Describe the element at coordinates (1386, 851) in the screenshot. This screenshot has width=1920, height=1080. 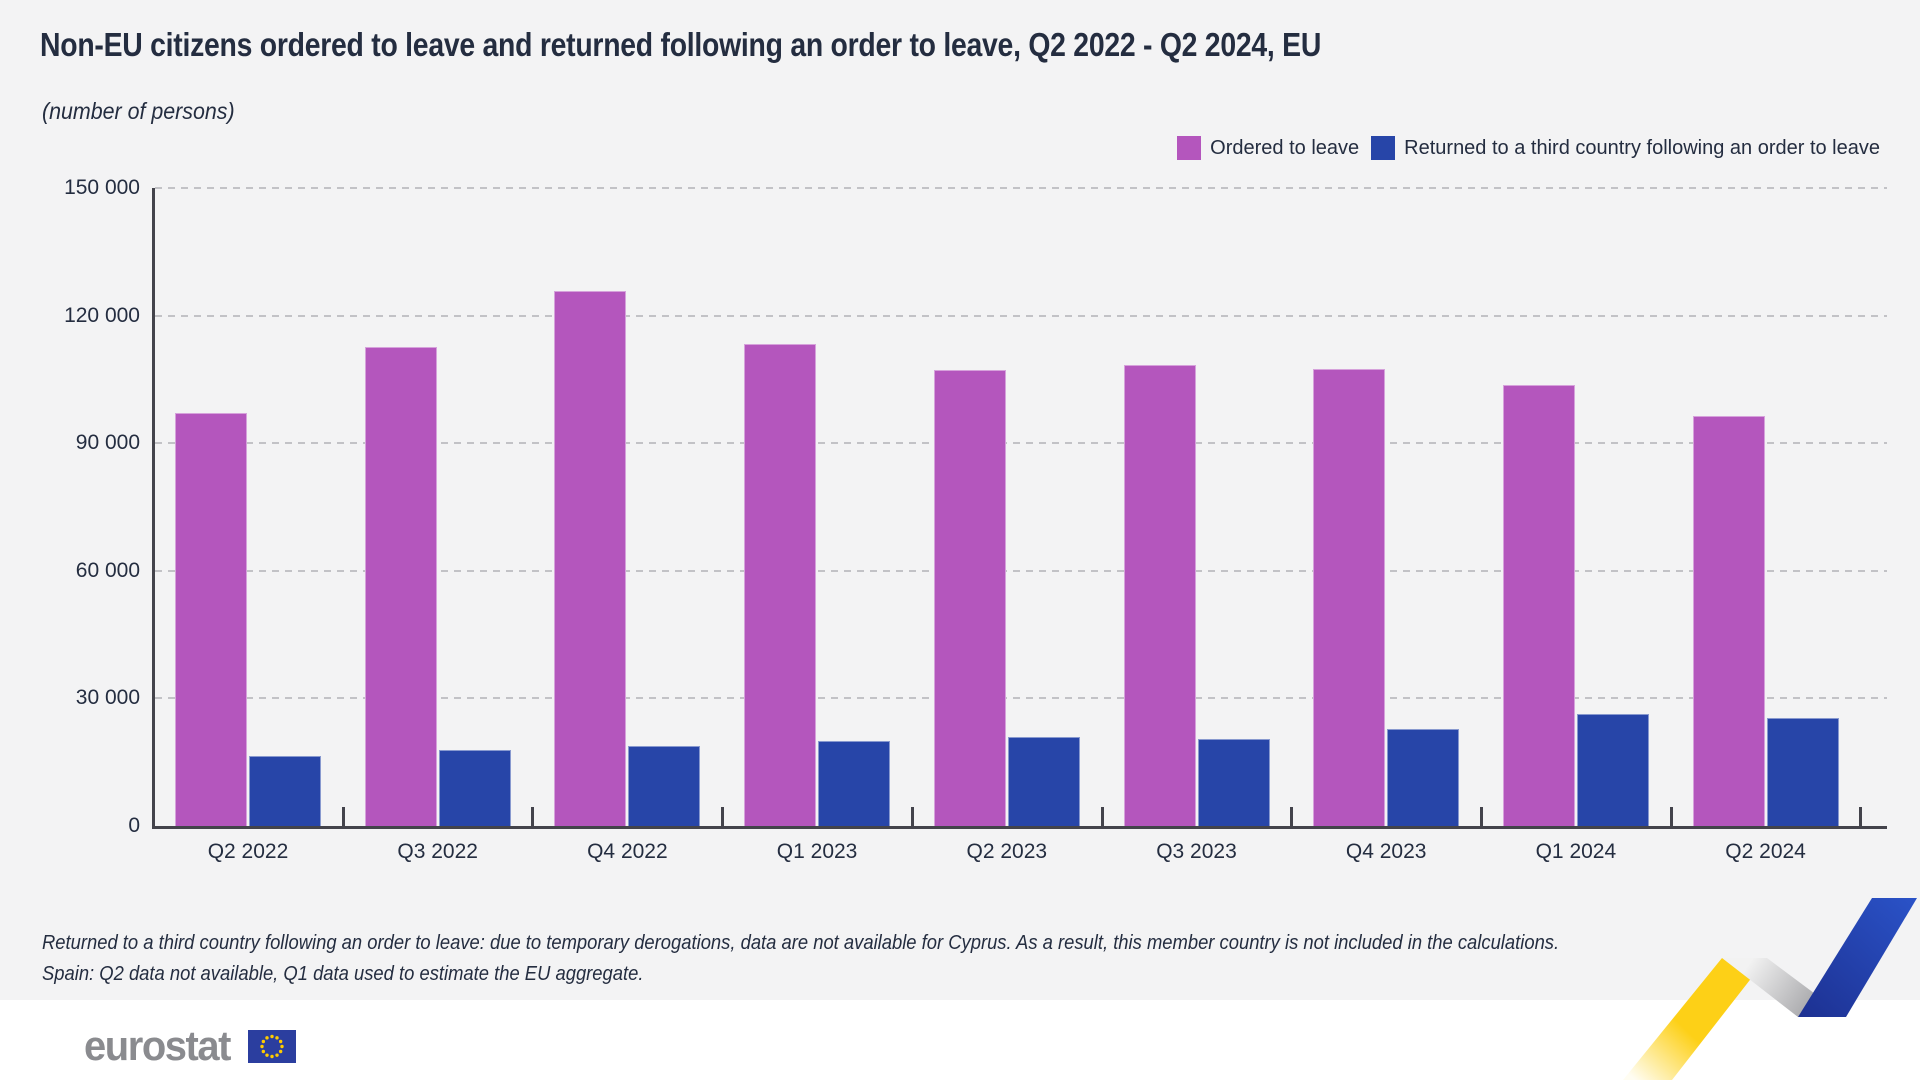
I see `x-axis-label: Q4 2023` at that location.